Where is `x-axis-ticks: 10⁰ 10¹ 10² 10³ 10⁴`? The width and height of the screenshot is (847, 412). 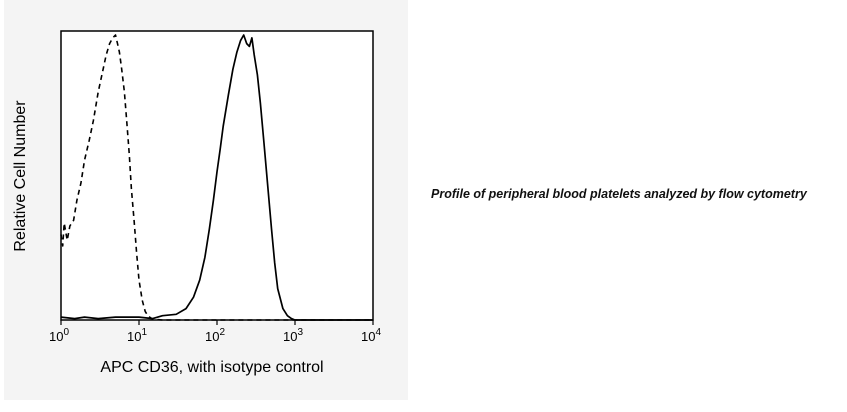
x-axis-ticks: 10⁰ 10¹ 10² 10³ 10⁴ is located at coordinates (215, 332).